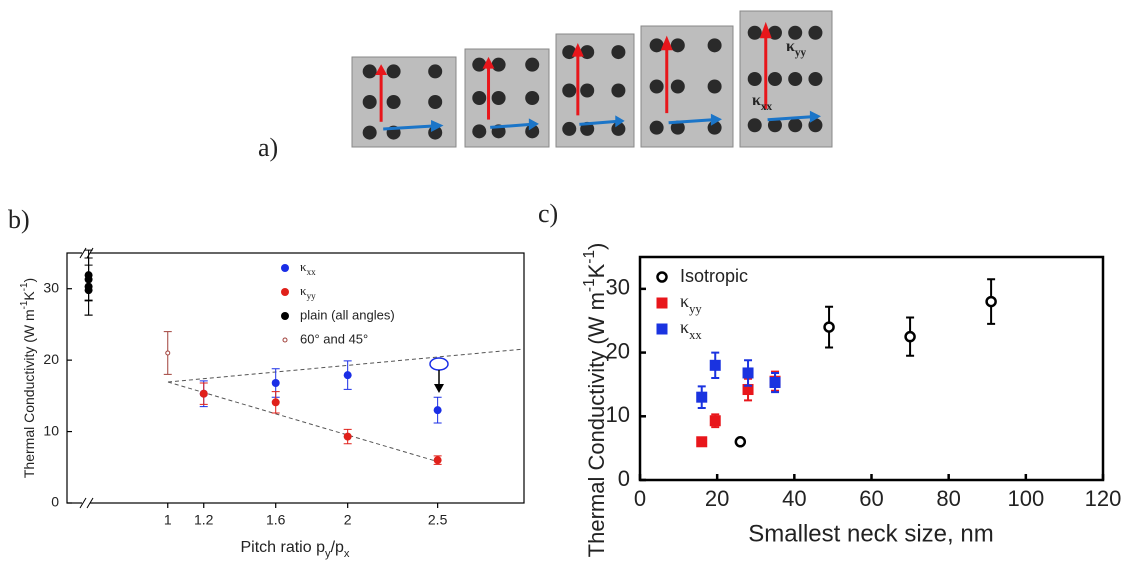 This screenshot has width=1127, height=566. What do you see at coordinates (334, 338) in the screenshot?
I see `legend-label: 60° and 45°` at bounding box center [334, 338].